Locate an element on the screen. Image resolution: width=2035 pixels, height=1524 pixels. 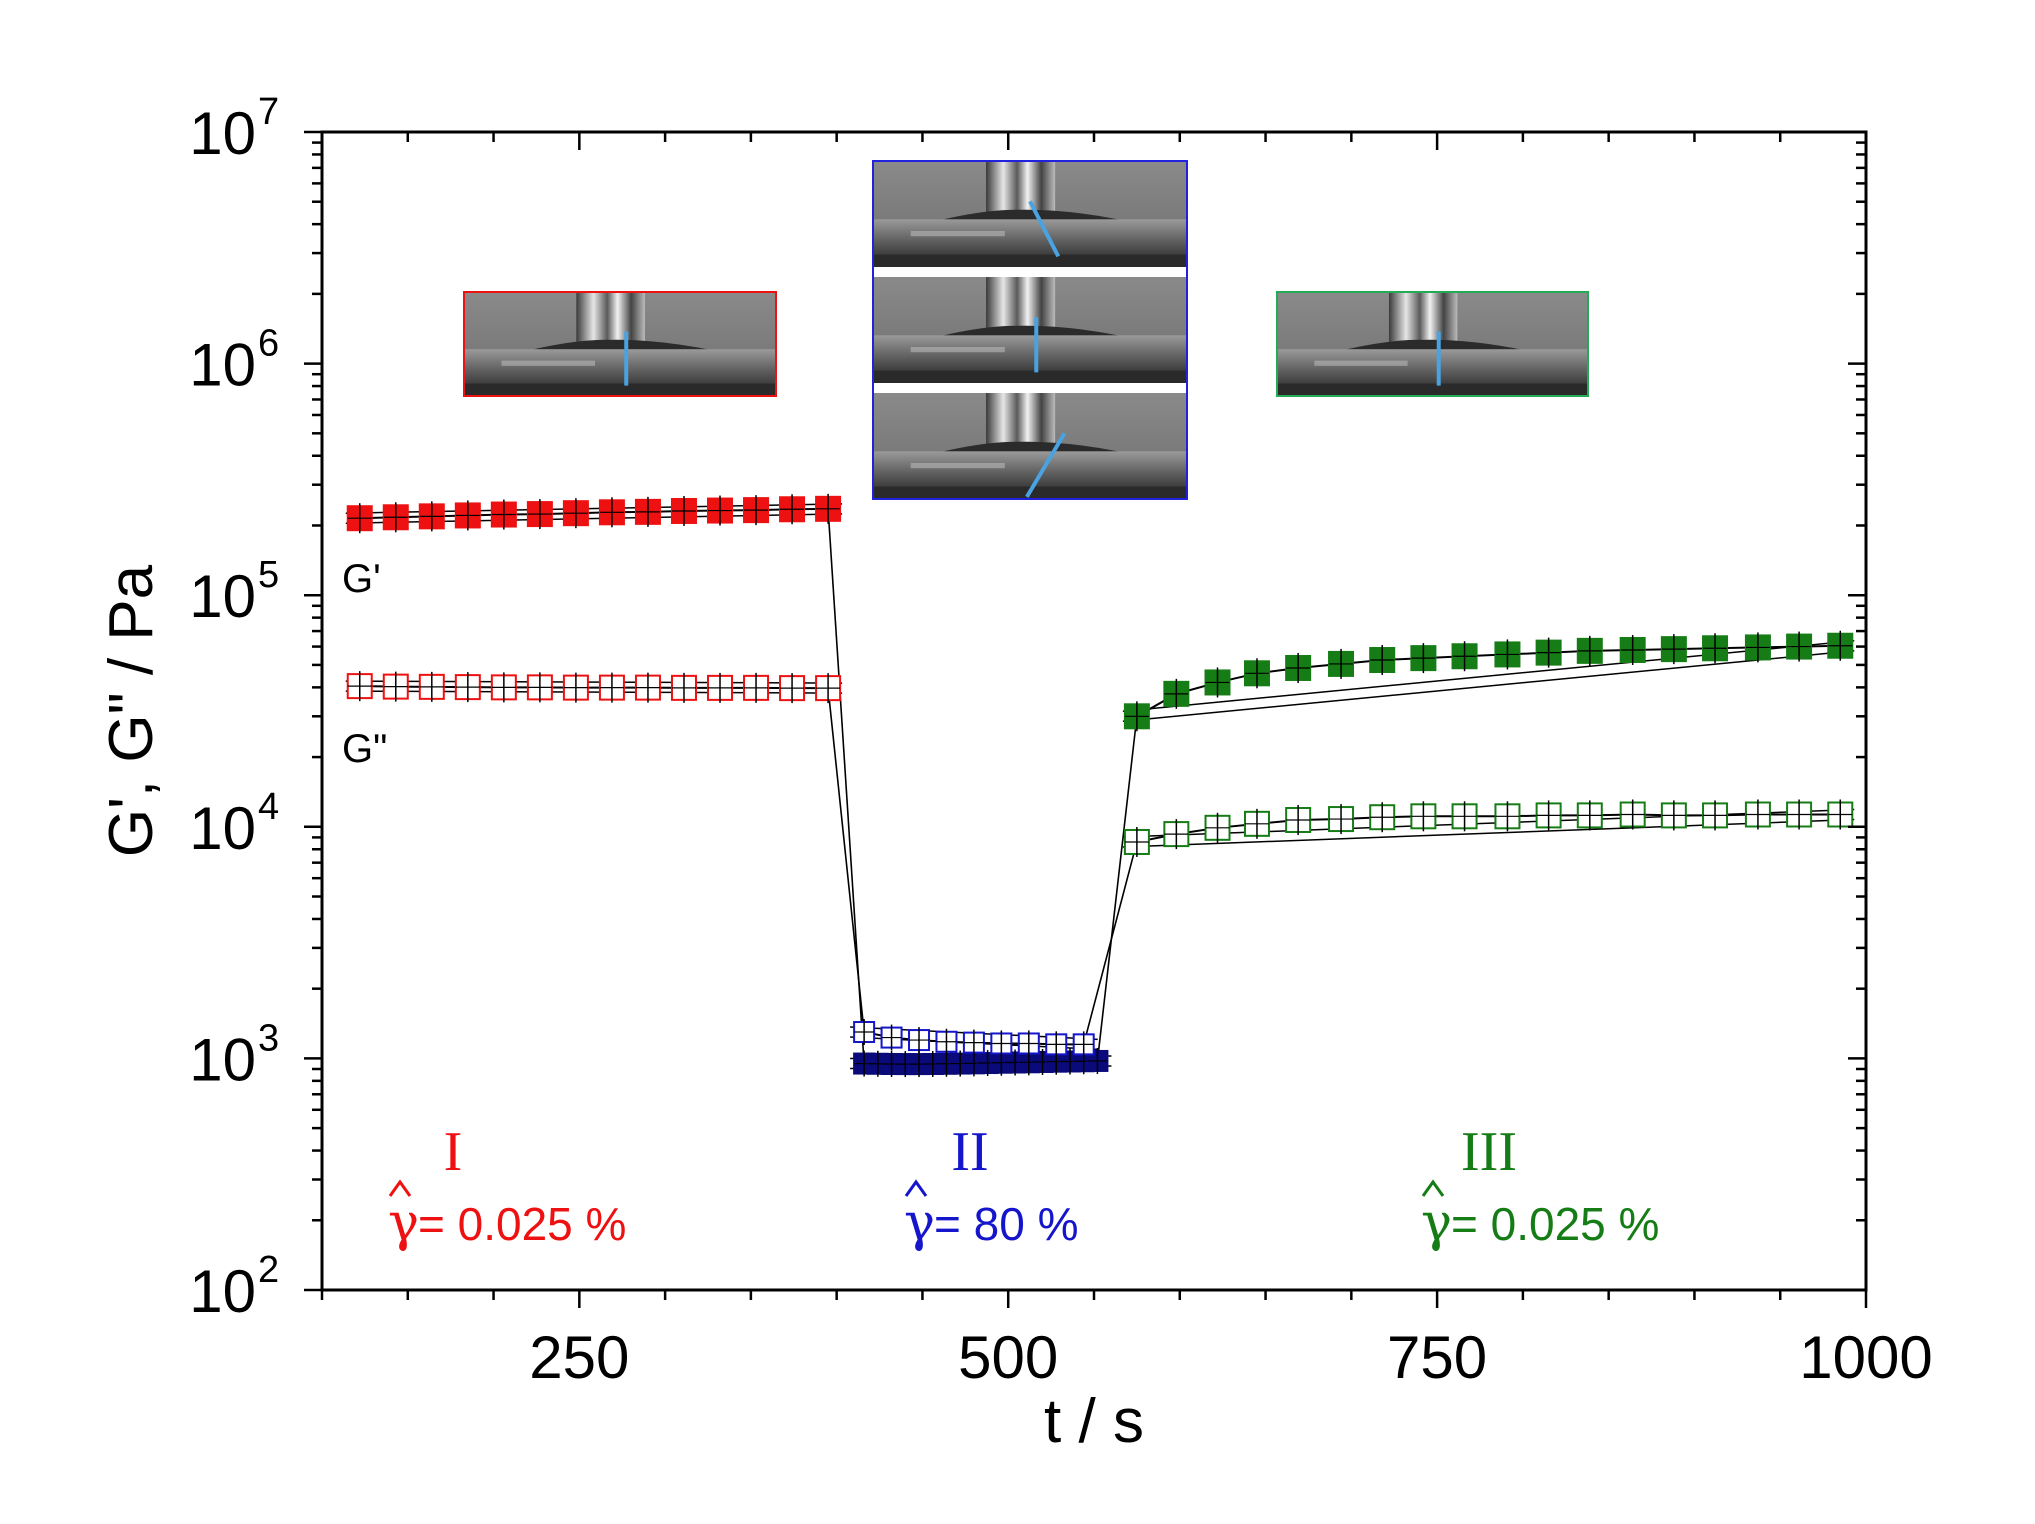
y-tick-exponent: 3 is located at coordinates (268, 1038).